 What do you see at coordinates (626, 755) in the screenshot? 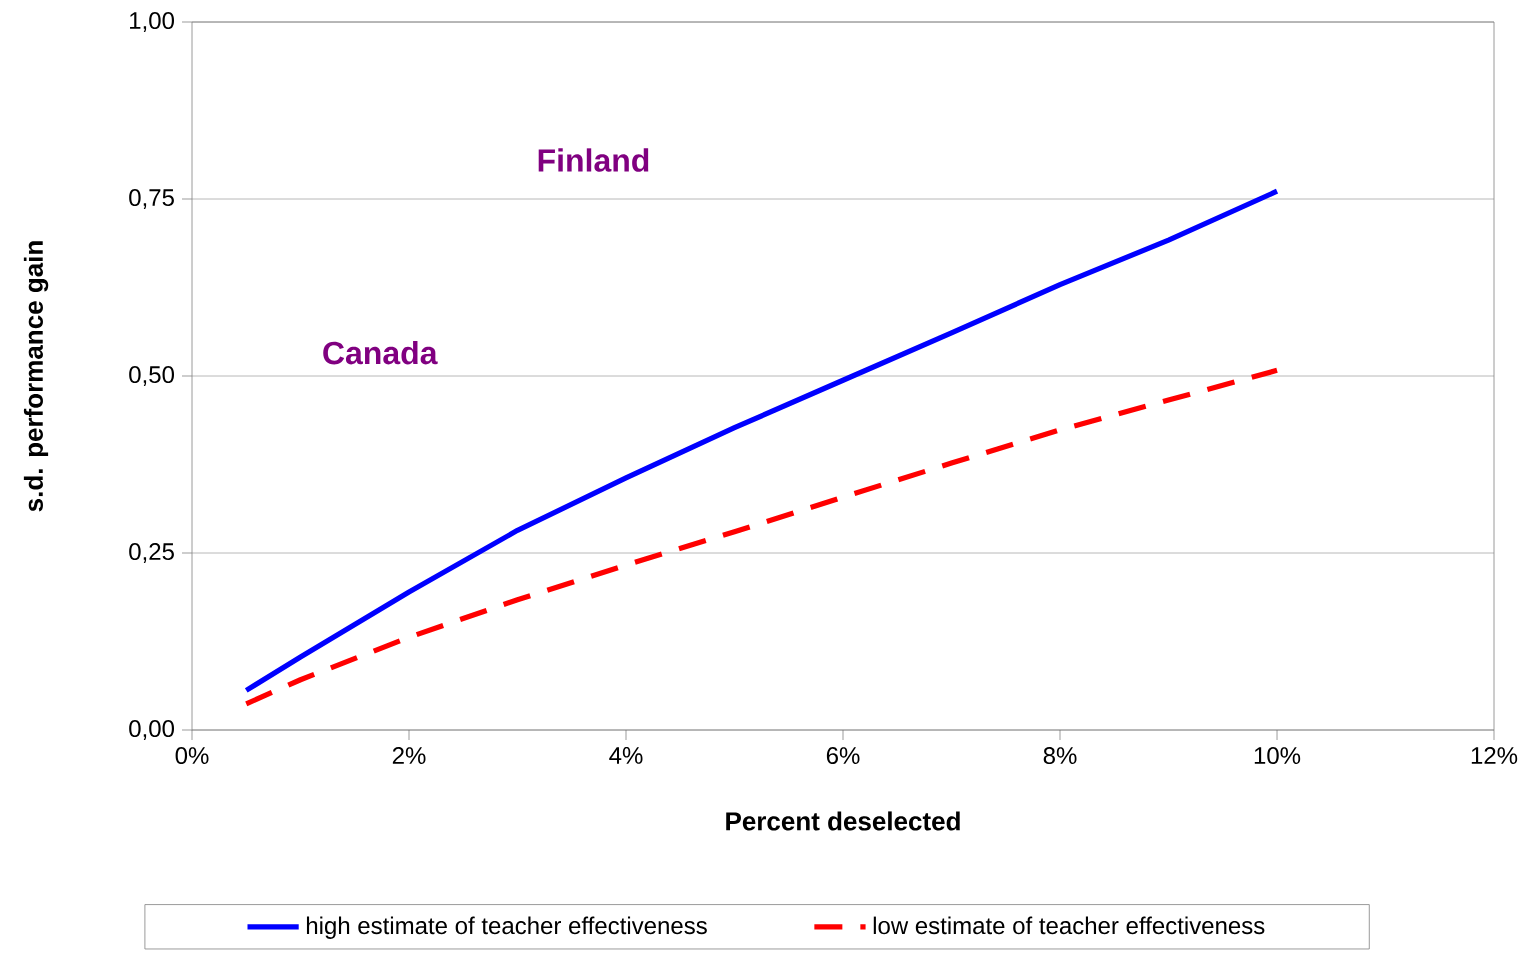
I see `x-tick-label: 4%` at bounding box center [626, 755].